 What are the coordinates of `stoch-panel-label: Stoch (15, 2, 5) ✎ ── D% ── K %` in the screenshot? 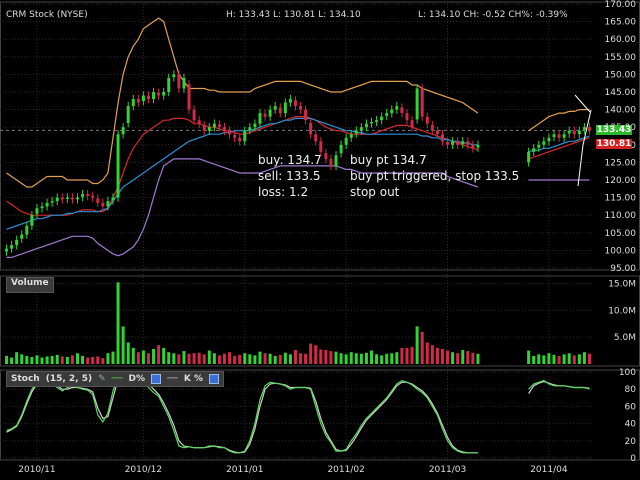 It's located at (115, 379).